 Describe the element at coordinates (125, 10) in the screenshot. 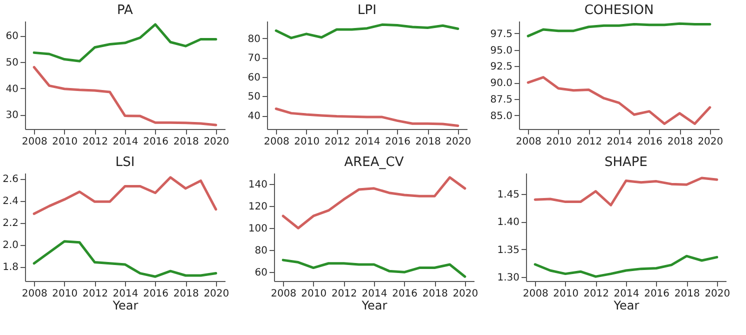

I see `chart-title: PA` at that location.